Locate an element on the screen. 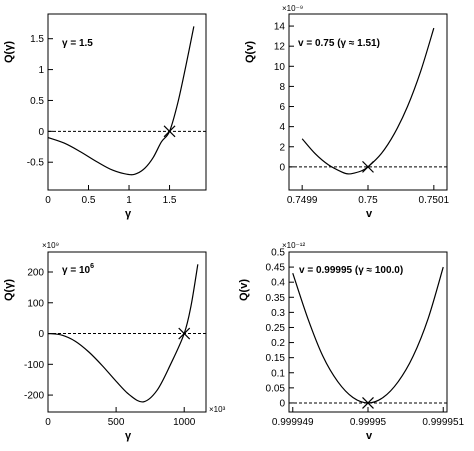 The image size is (474, 451). y-tick-label: 0.05 is located at coordinates (276, 388).